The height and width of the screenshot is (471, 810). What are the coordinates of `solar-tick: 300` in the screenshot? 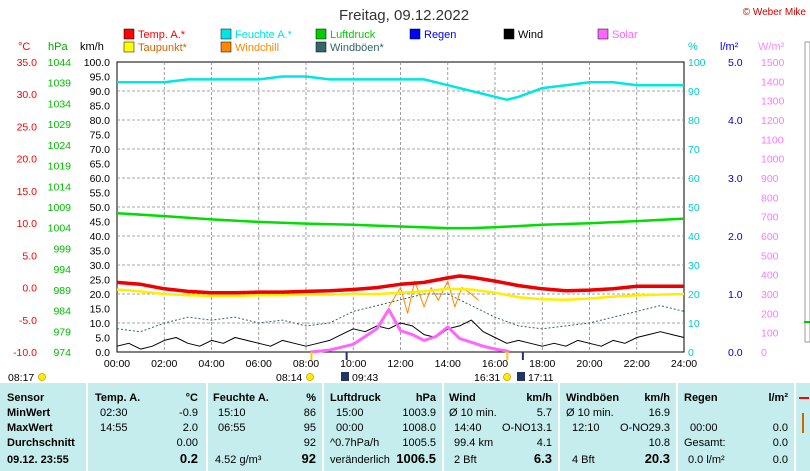 It's located at (770, 295).